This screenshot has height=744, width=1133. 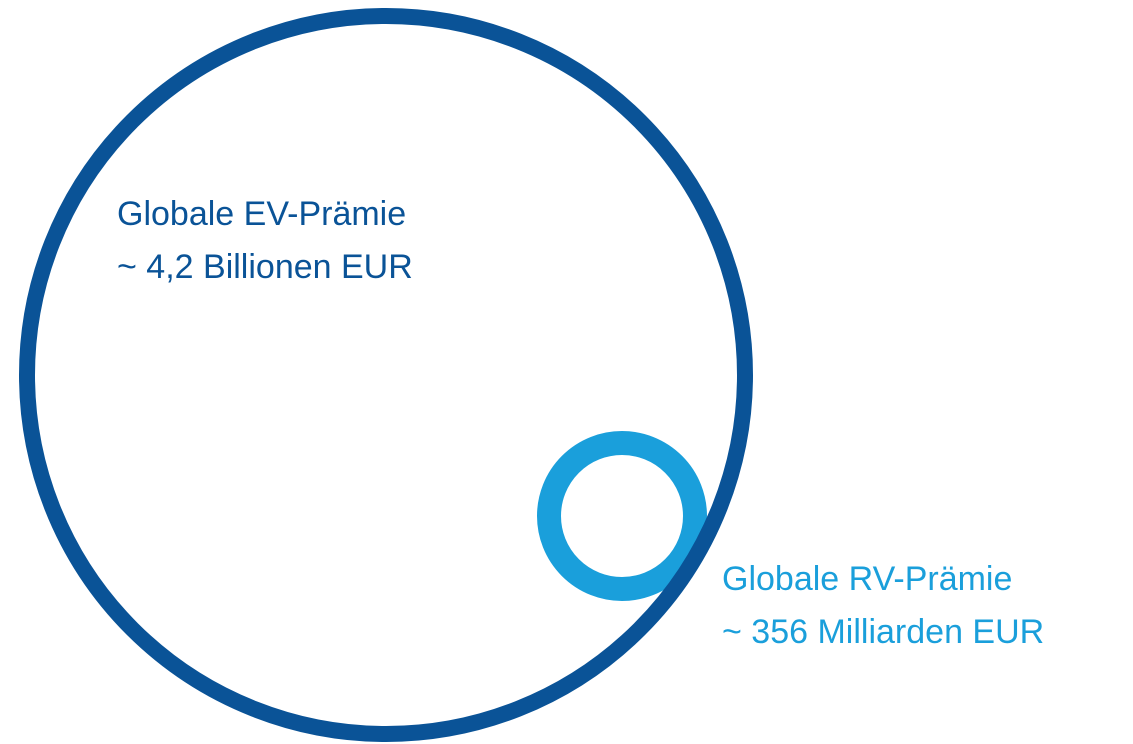 I want to click on rv-value: ~ 356 Milliarden EUR, so click(x=883, y=632).